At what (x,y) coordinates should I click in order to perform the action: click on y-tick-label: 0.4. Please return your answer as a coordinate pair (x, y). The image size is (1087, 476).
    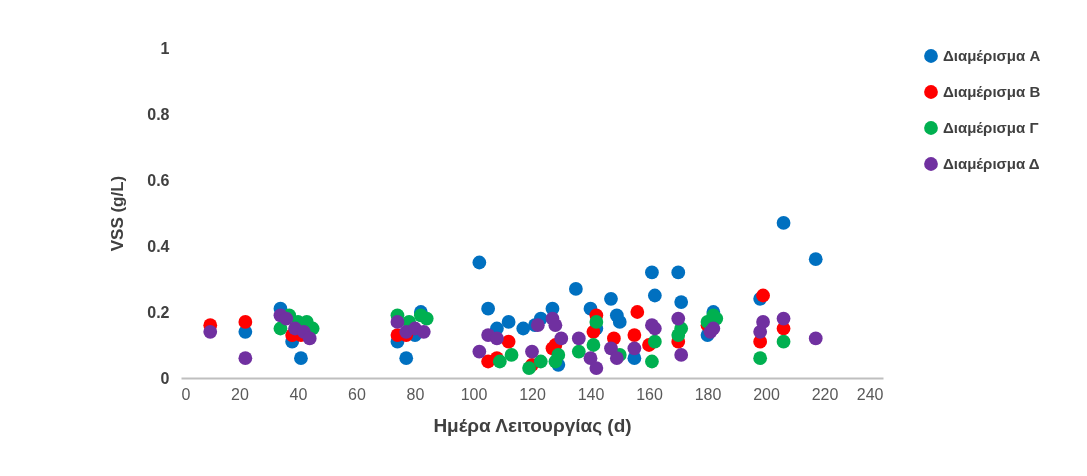
    Looking at the image, I should click on (158, 246).